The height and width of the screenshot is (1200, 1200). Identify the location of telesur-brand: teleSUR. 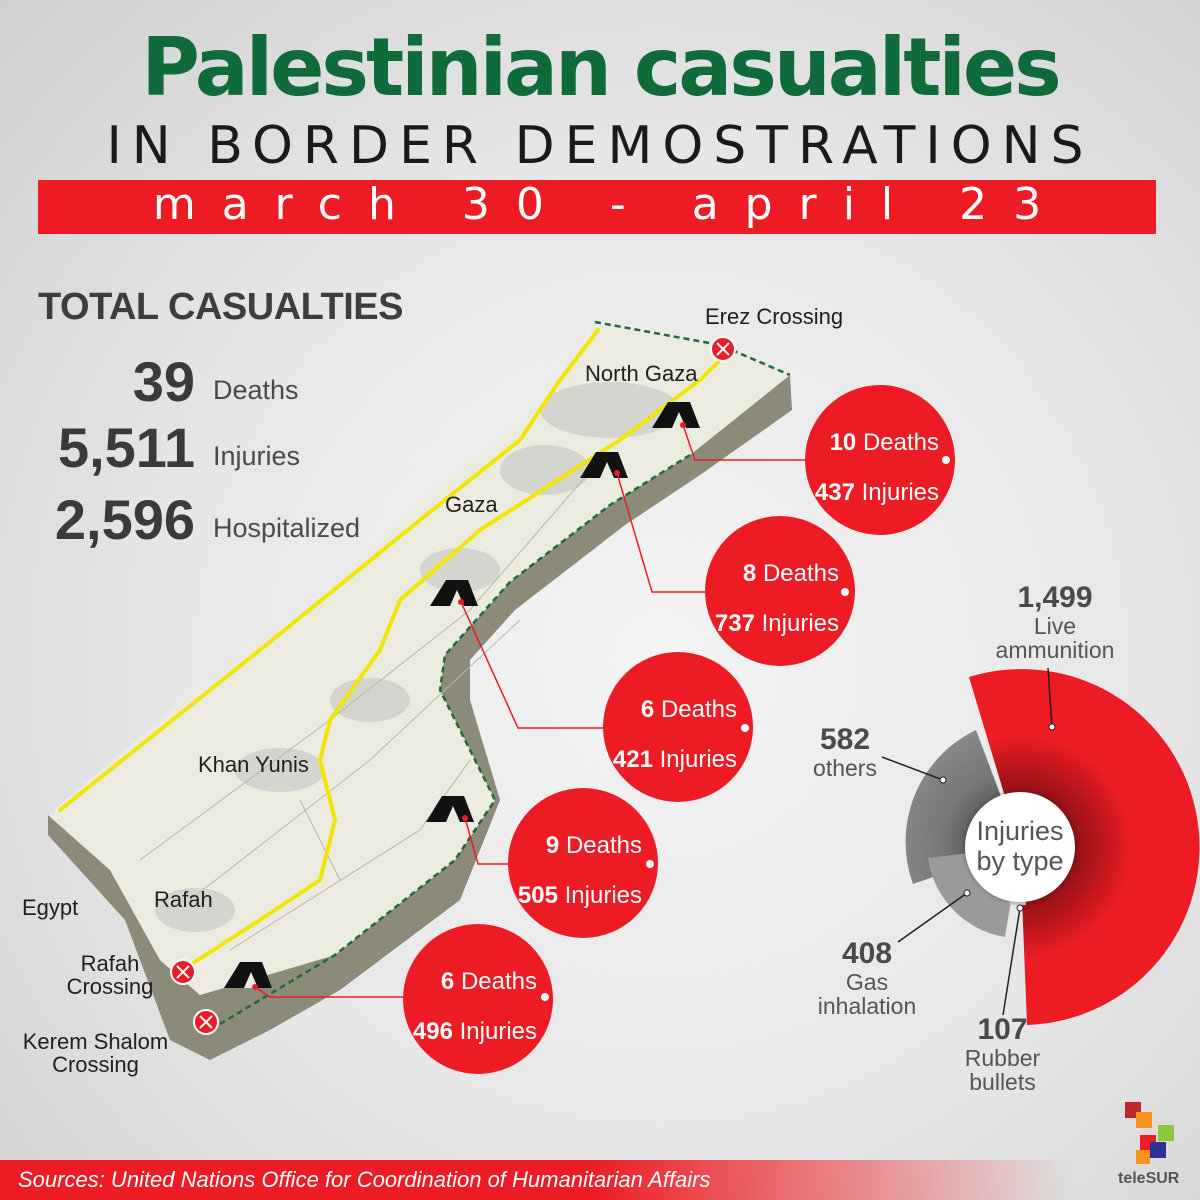
(1149, 1178).